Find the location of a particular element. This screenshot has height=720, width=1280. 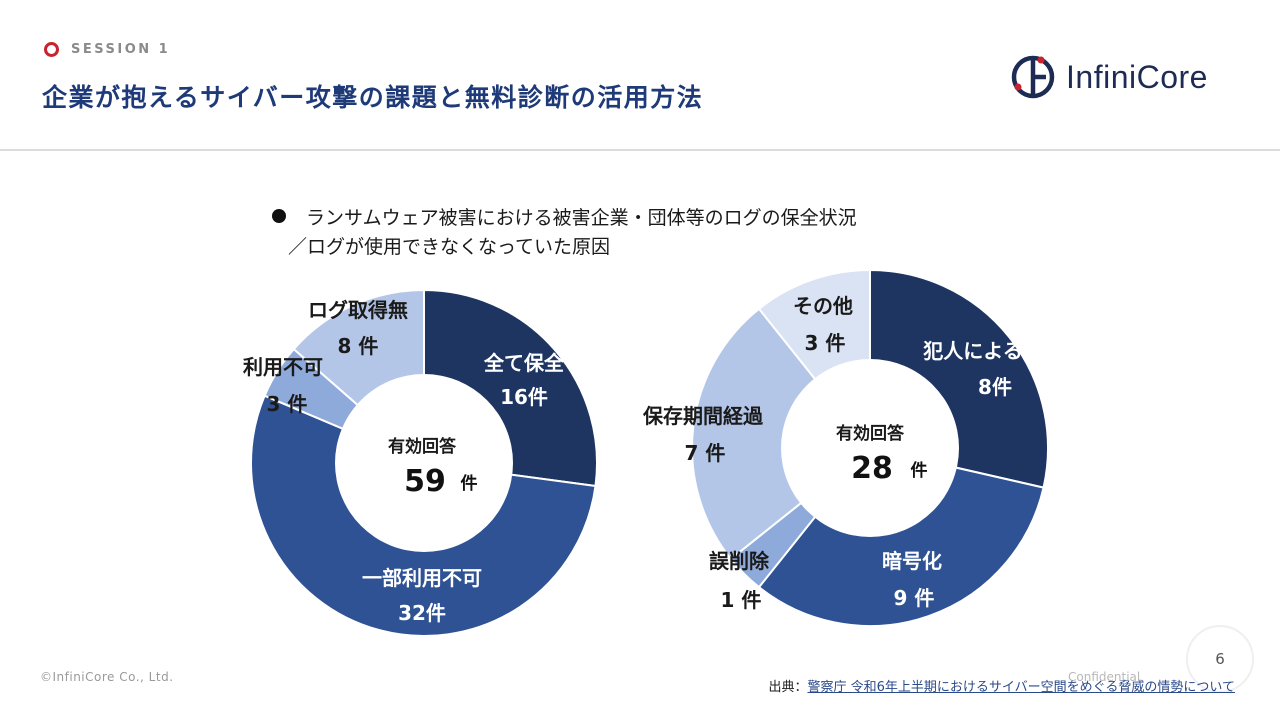

confidential-mark: Confidential is located at coordinates (1104, 677).